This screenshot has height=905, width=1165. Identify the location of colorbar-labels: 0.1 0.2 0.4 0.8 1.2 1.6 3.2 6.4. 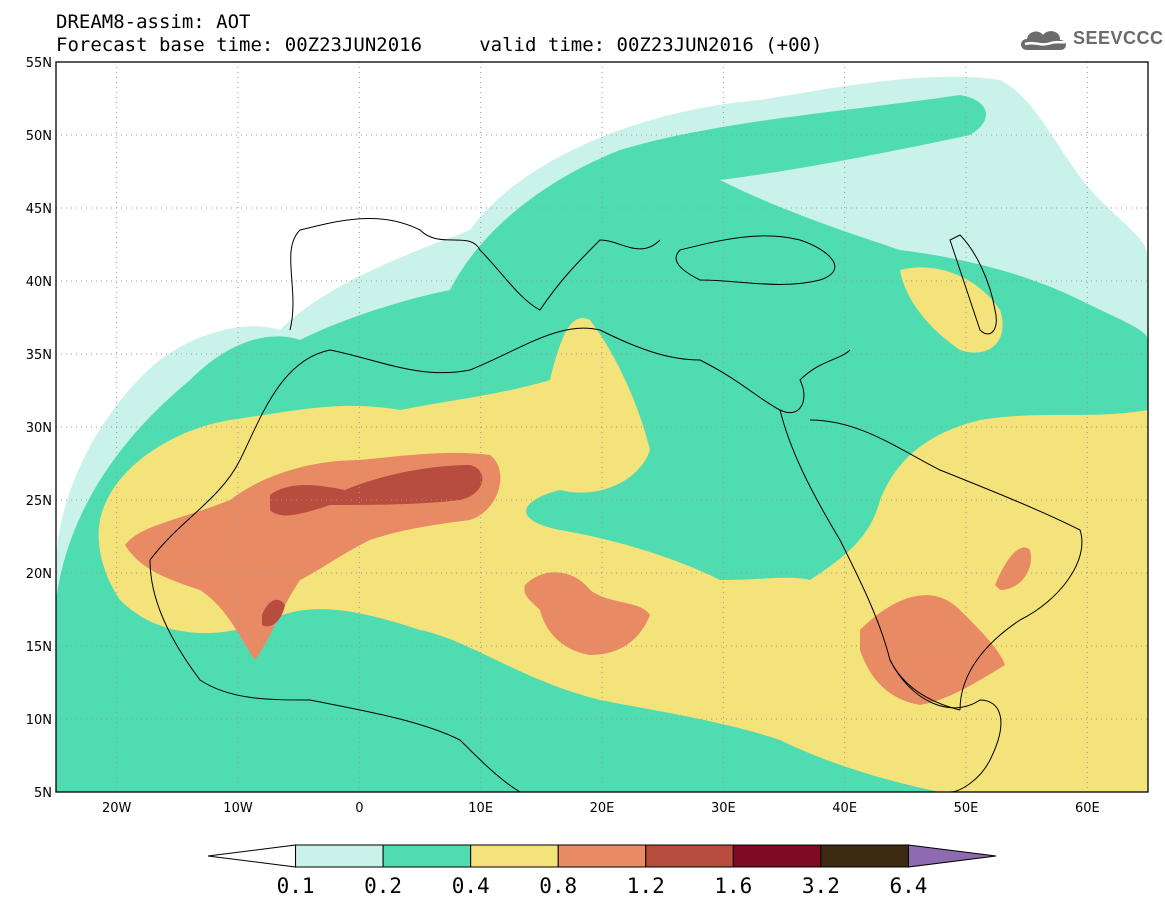
(602, 886).